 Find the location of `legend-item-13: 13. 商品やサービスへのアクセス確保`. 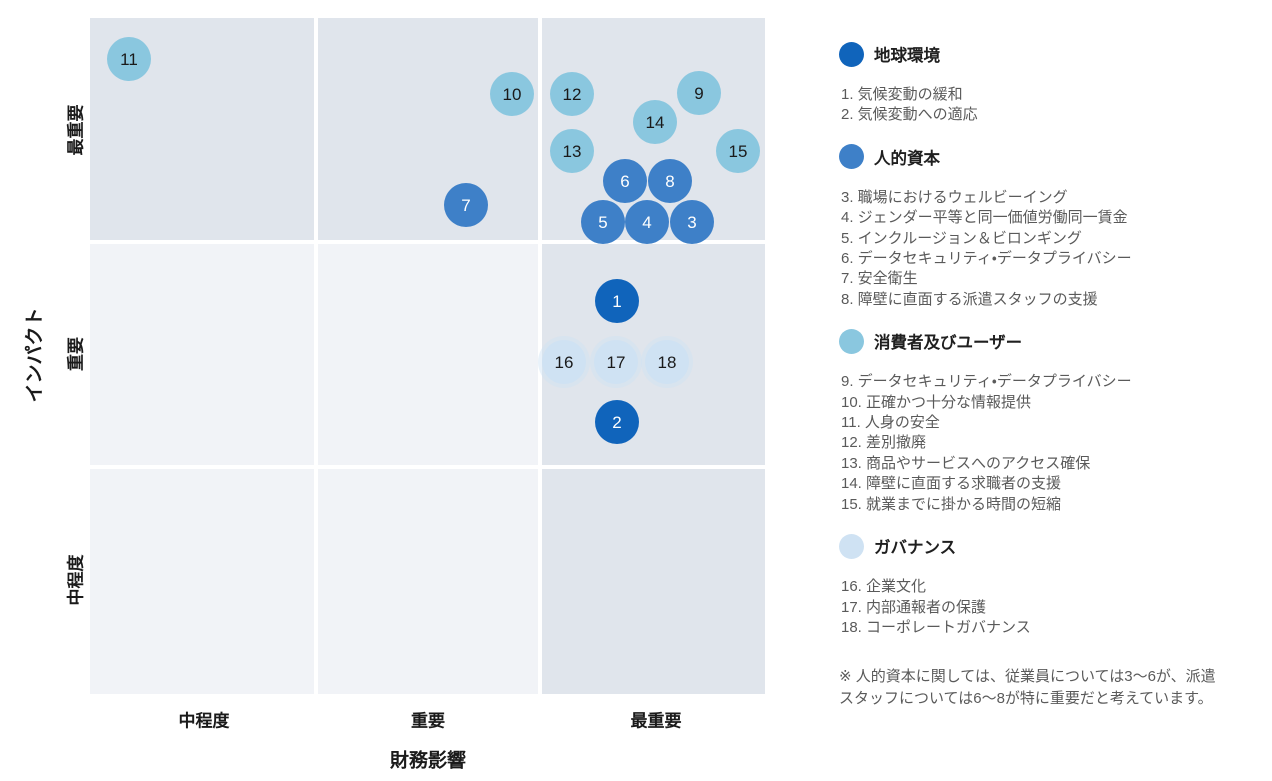

legend-item-13: 13. 商品やサービスへのアクセス確保 is located at coordinates (966, 463).